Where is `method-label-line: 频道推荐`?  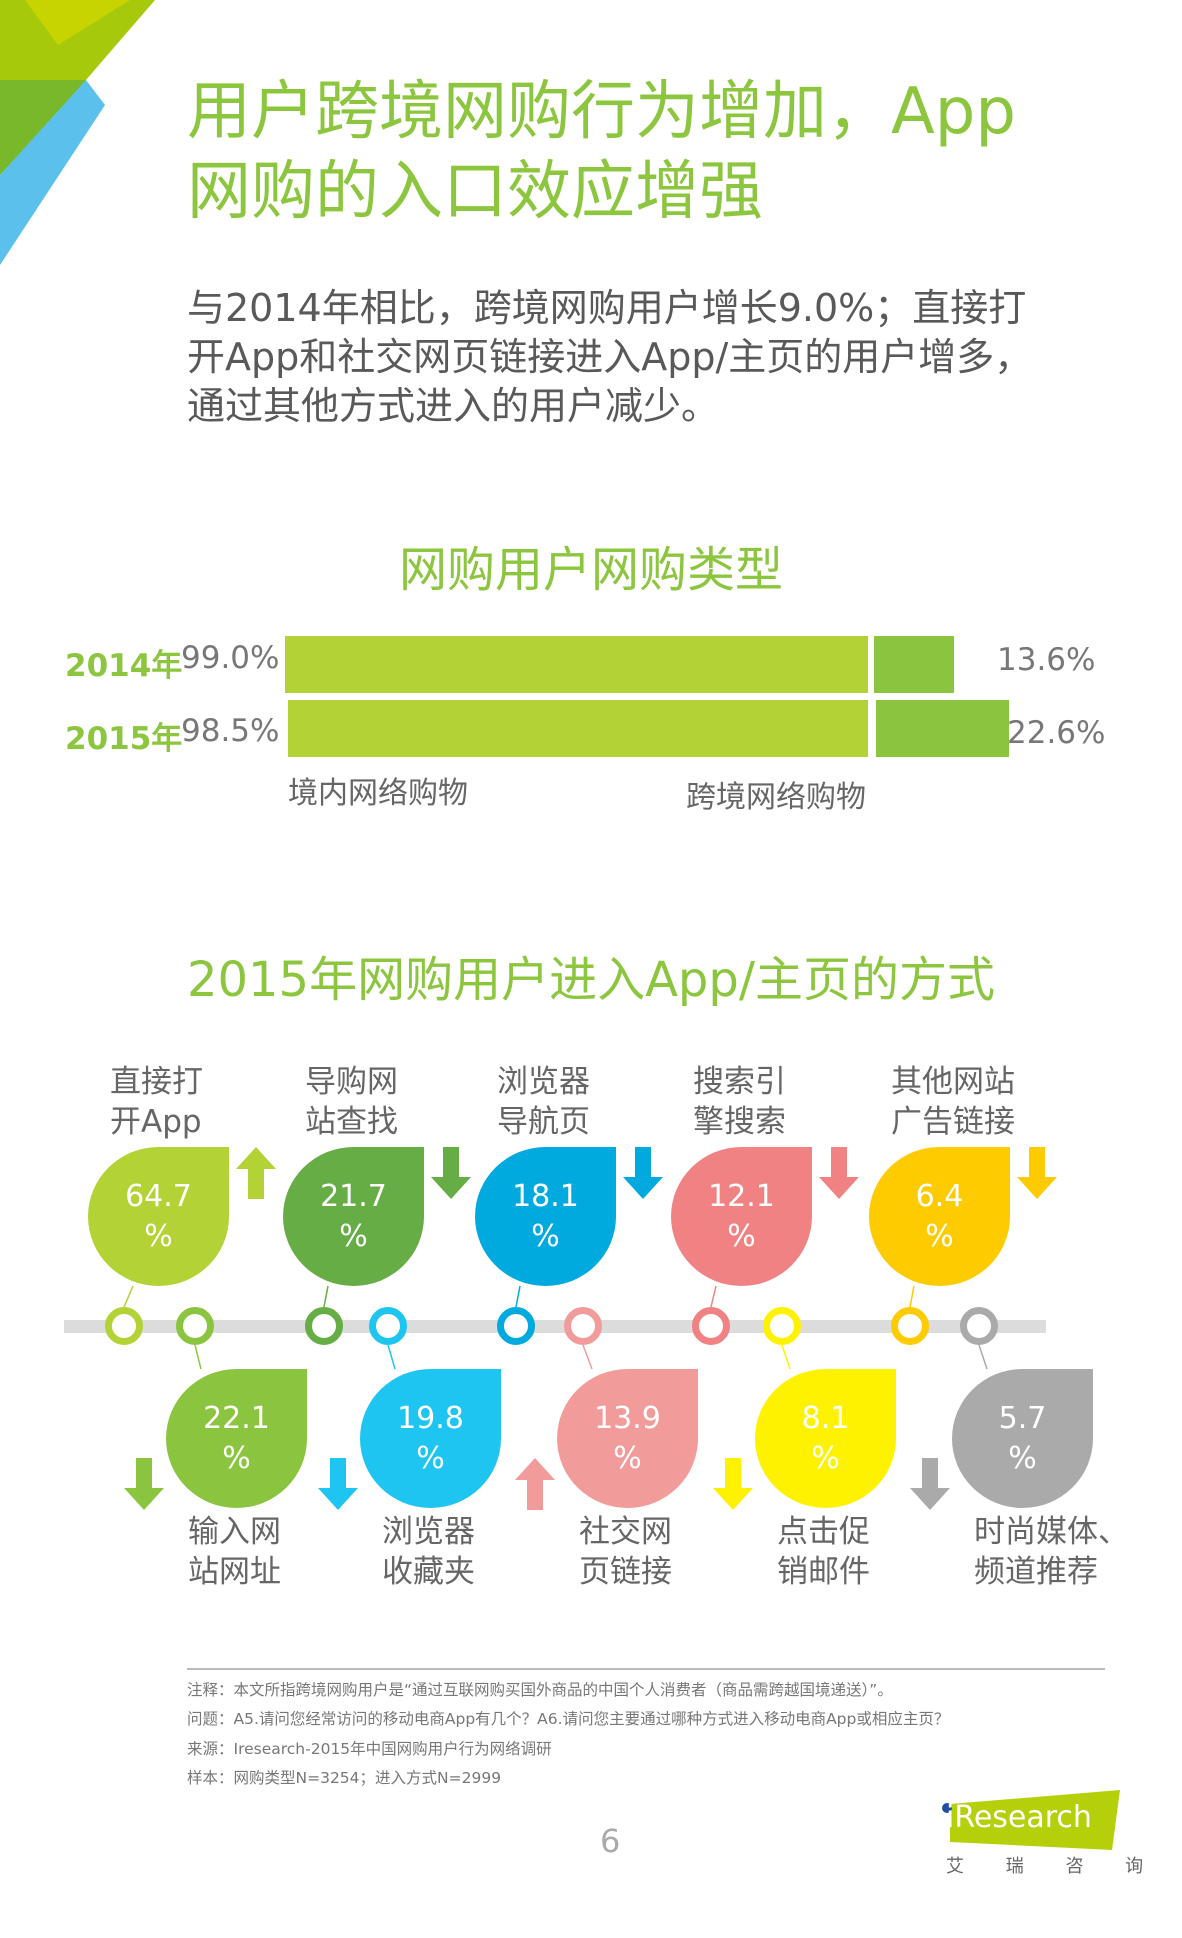 method-label-line: 频道推荐 is located at coordinates (1036, 1572).